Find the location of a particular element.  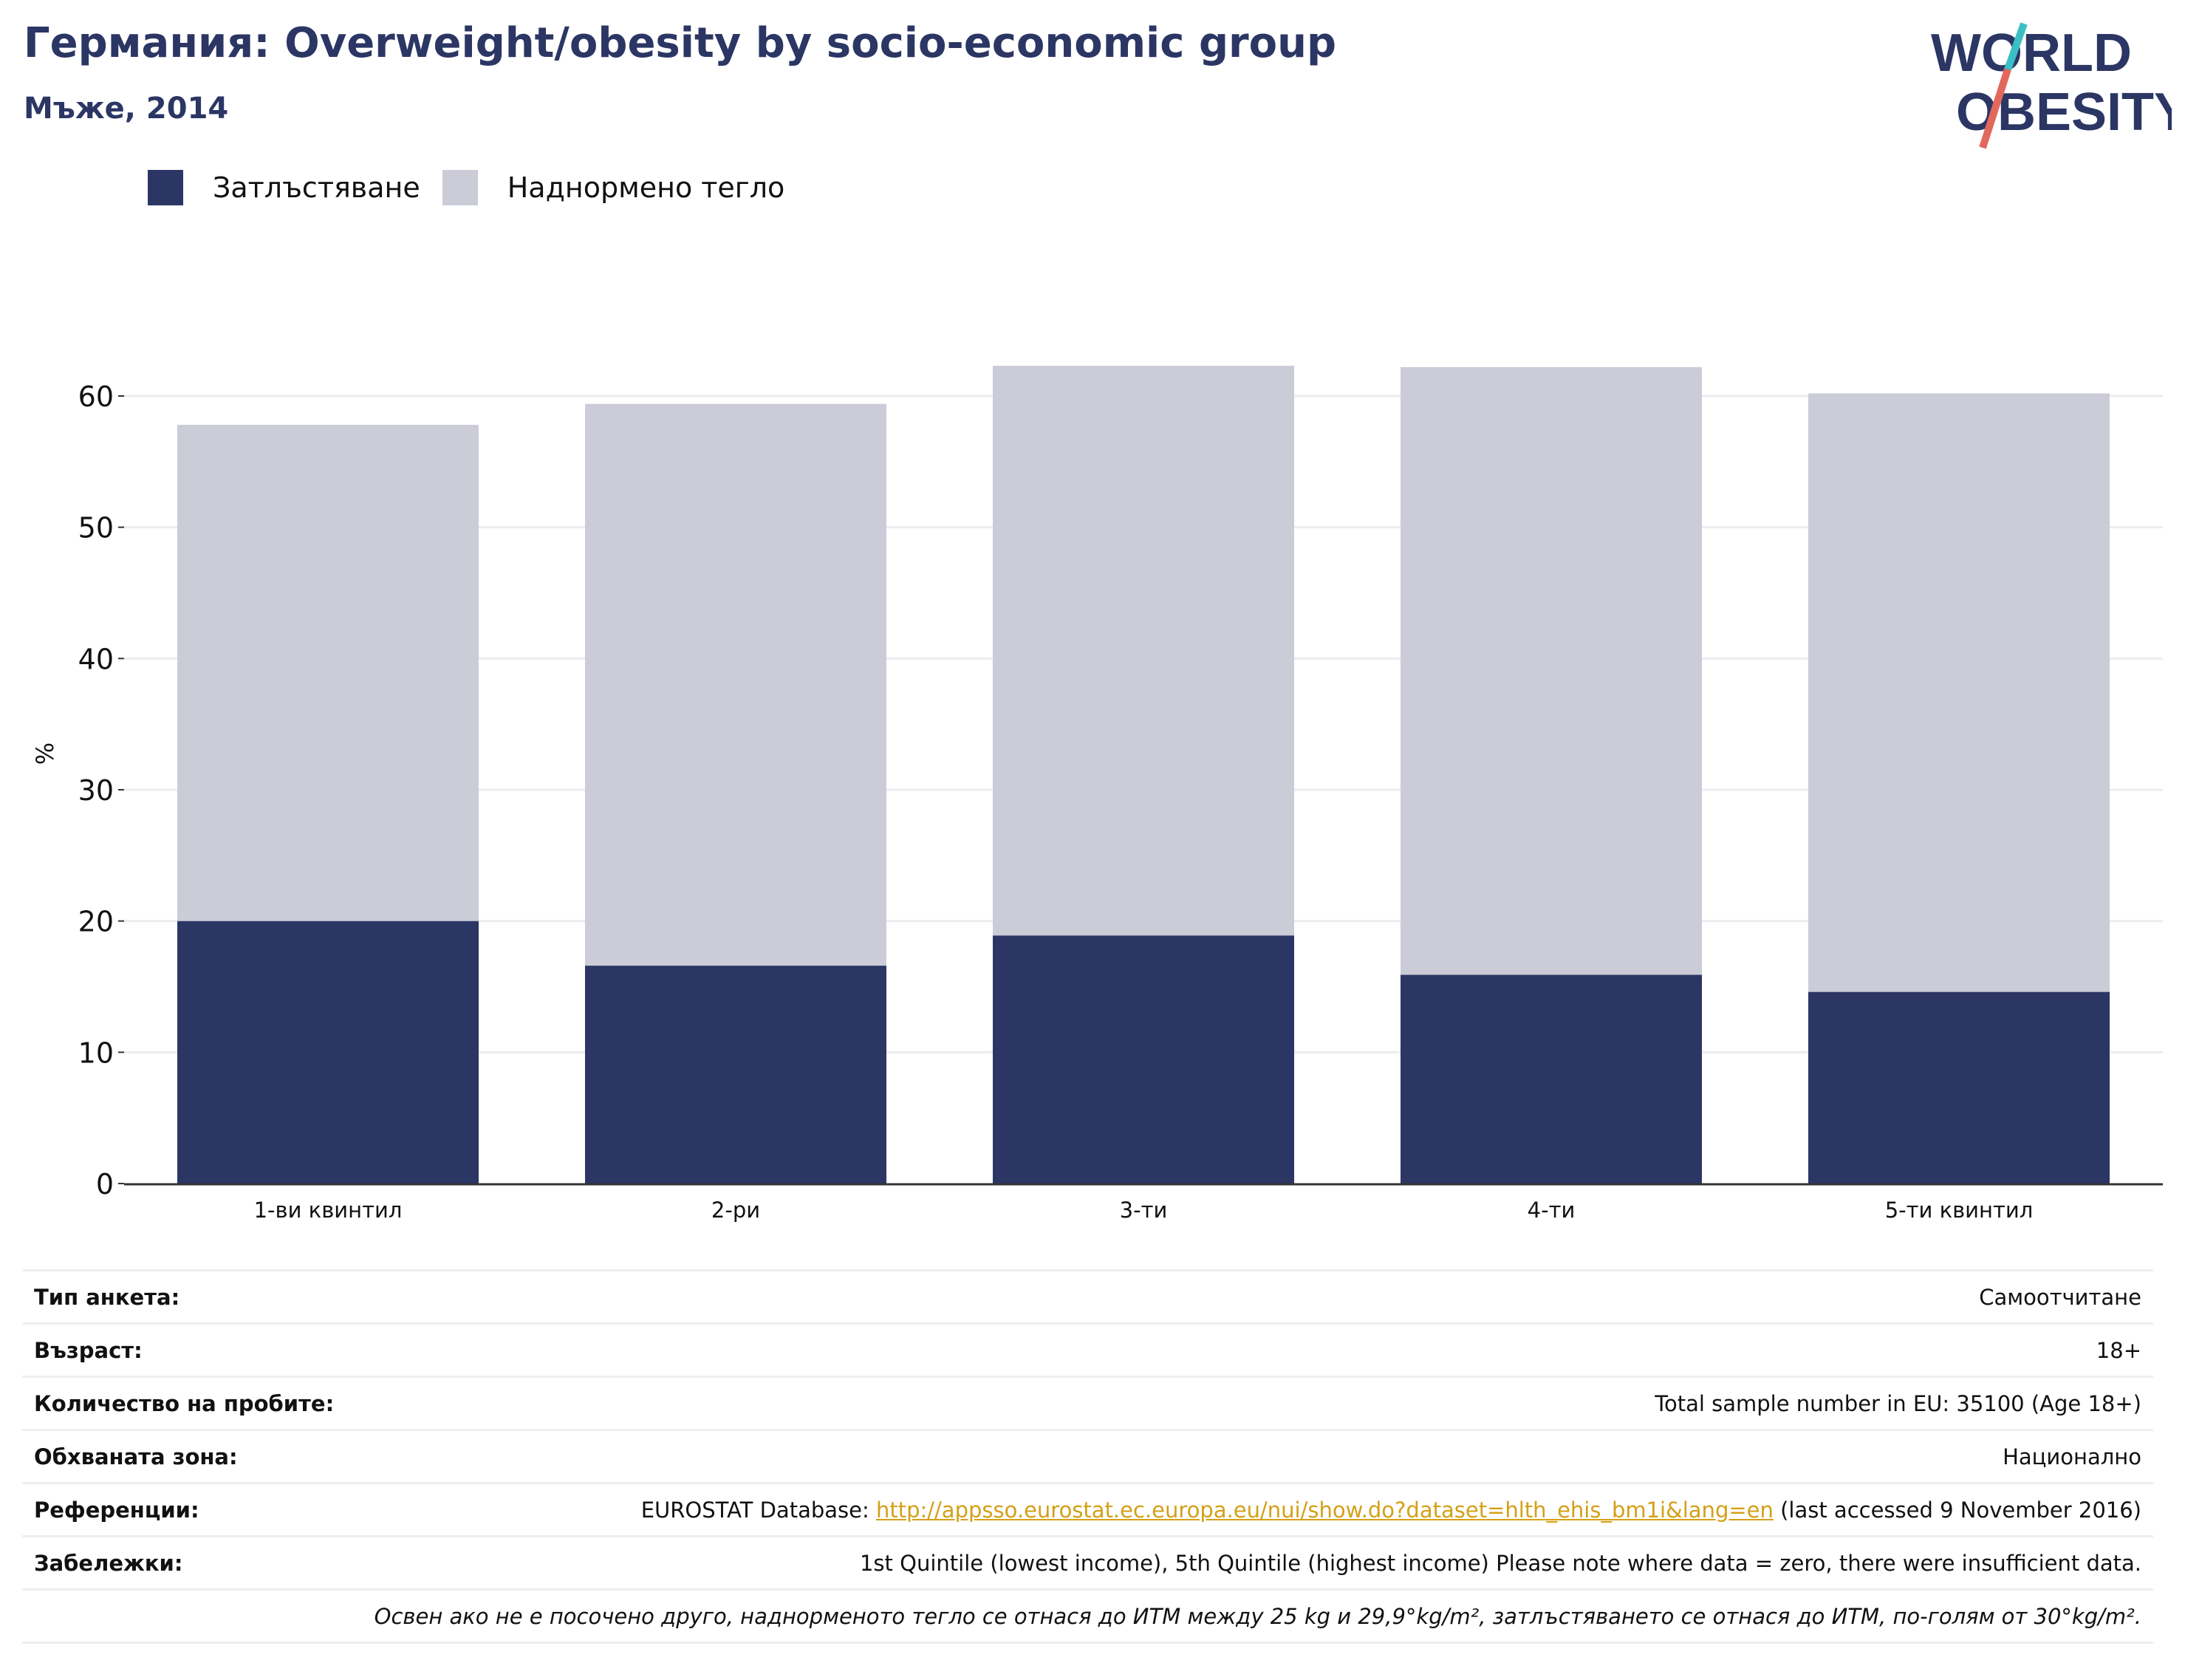

y-tick-label: 10 is located at coordinates (96, 1053).